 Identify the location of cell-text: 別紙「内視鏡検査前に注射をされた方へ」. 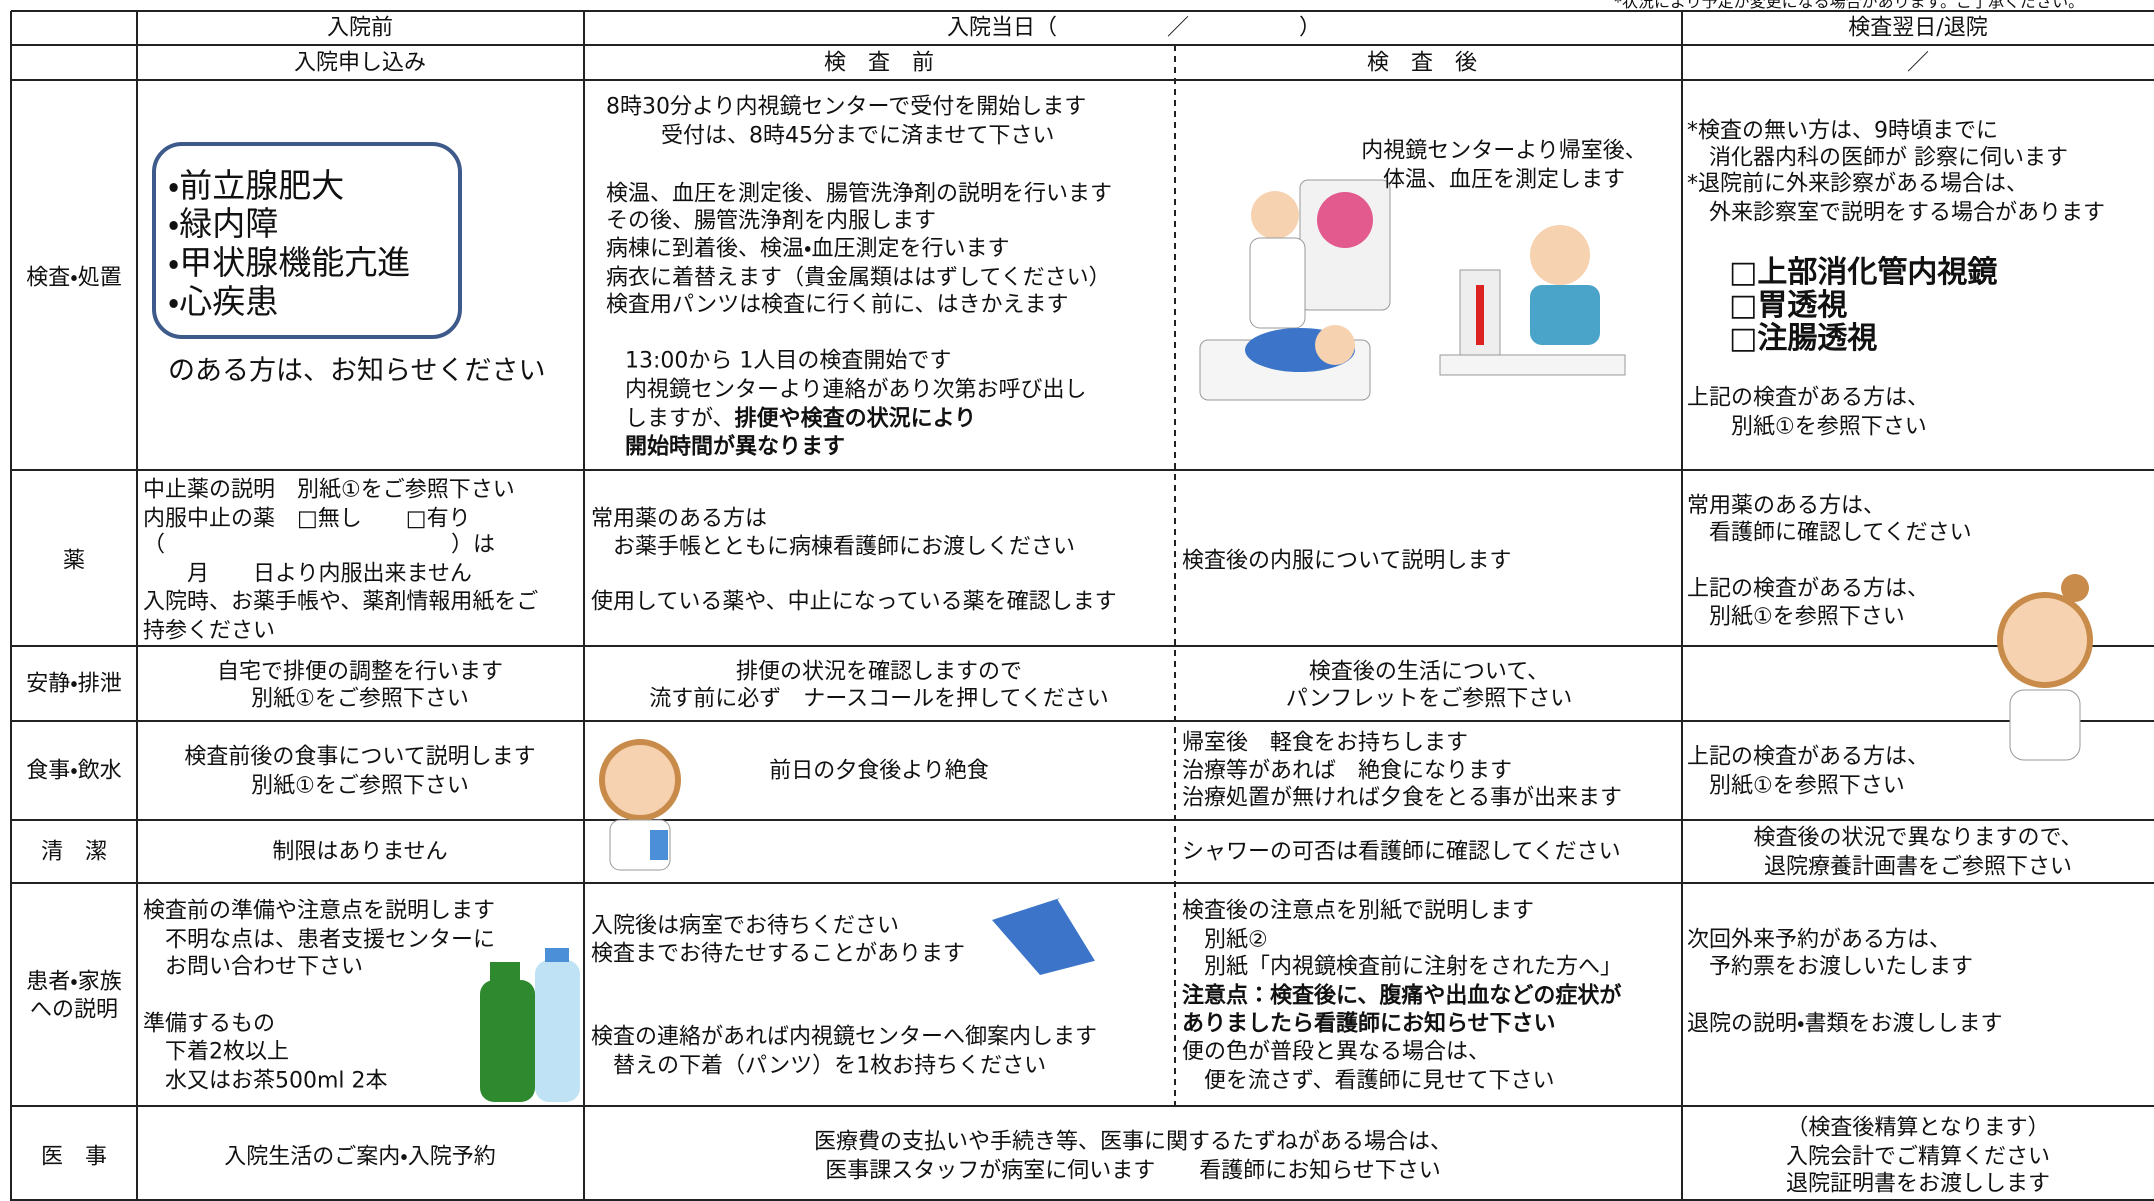
(1402, 967).